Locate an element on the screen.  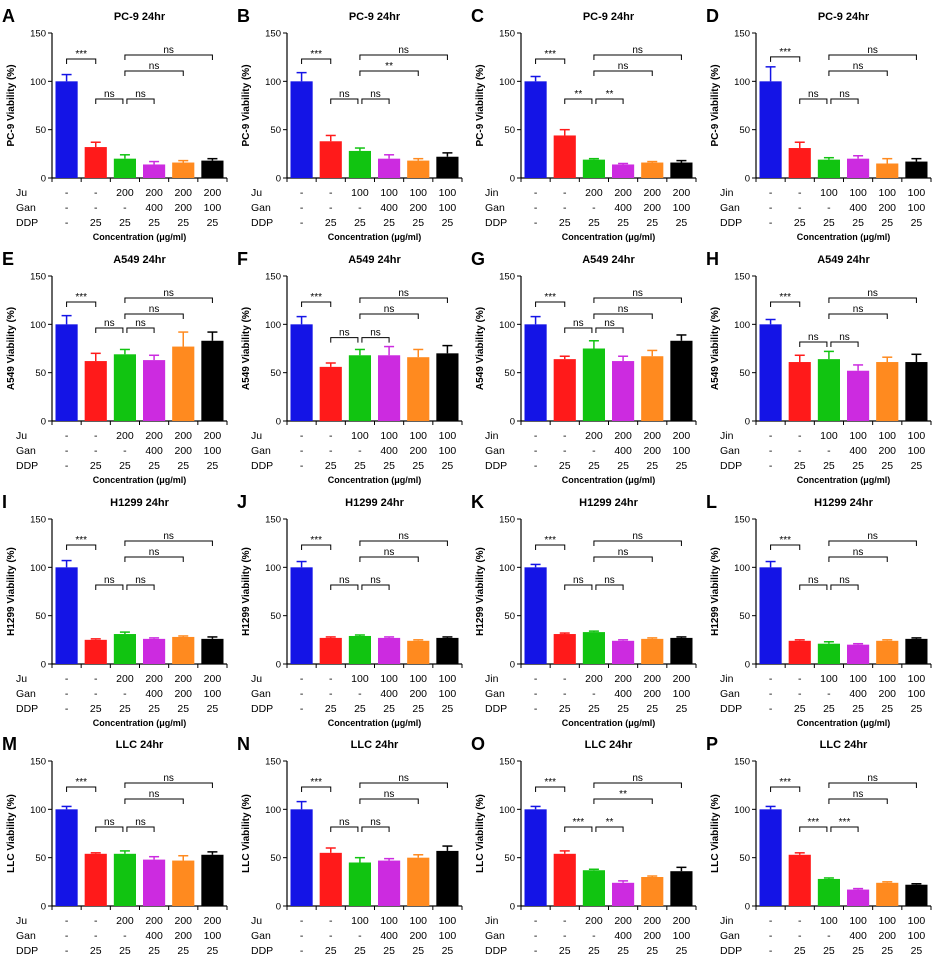
y-axis-label: H1299 Viability (%) is located at coordinates (480, 591).